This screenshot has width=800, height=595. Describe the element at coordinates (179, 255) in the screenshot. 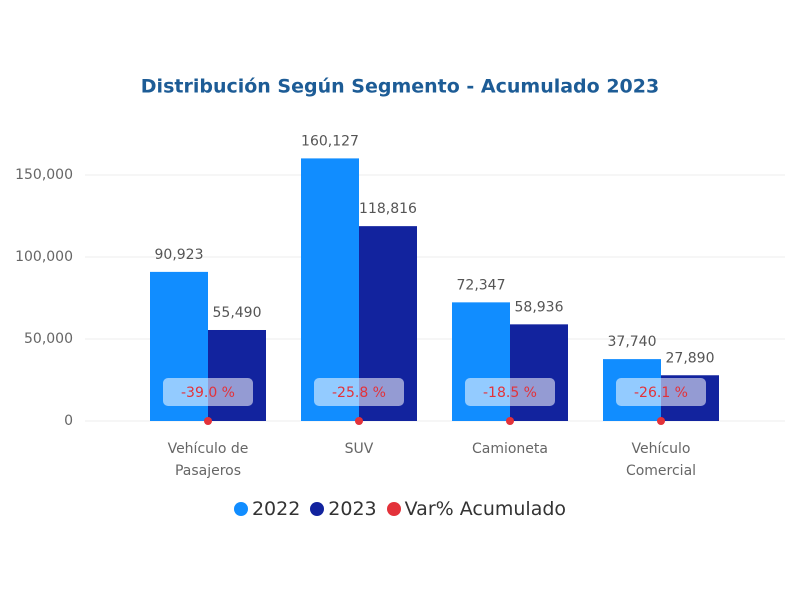

I see `data-label: 90,923` at that location.